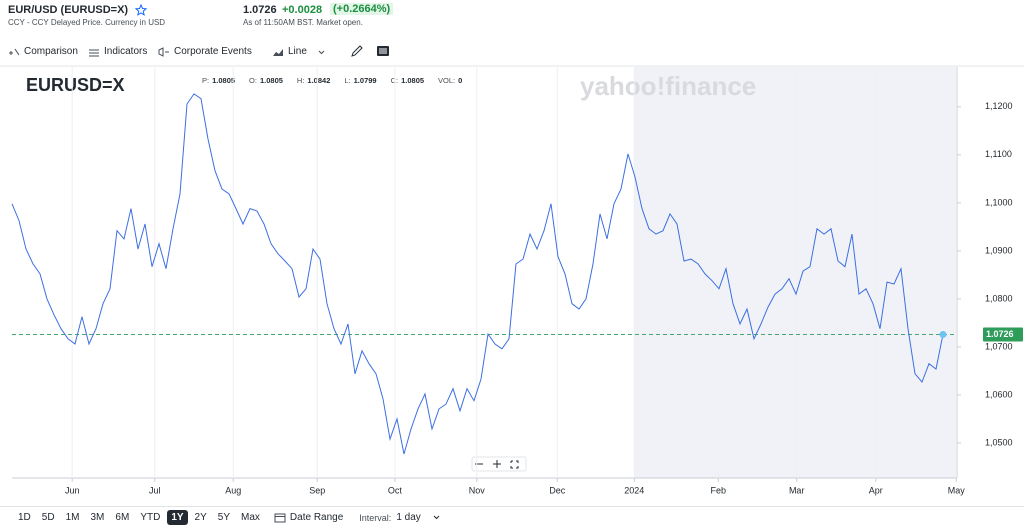  I want to click on table-icon, so click(383, 51).